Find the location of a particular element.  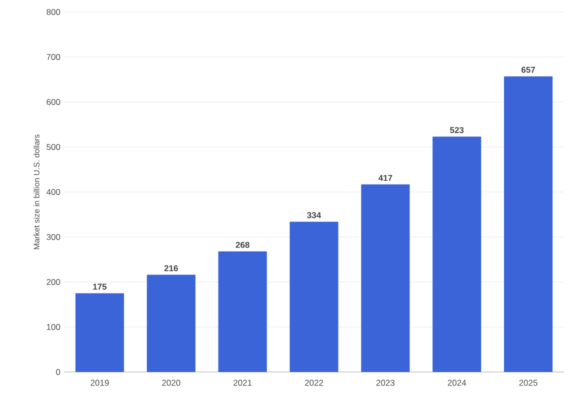

y-tick-label: 0 is located at coordinates (58, 371).